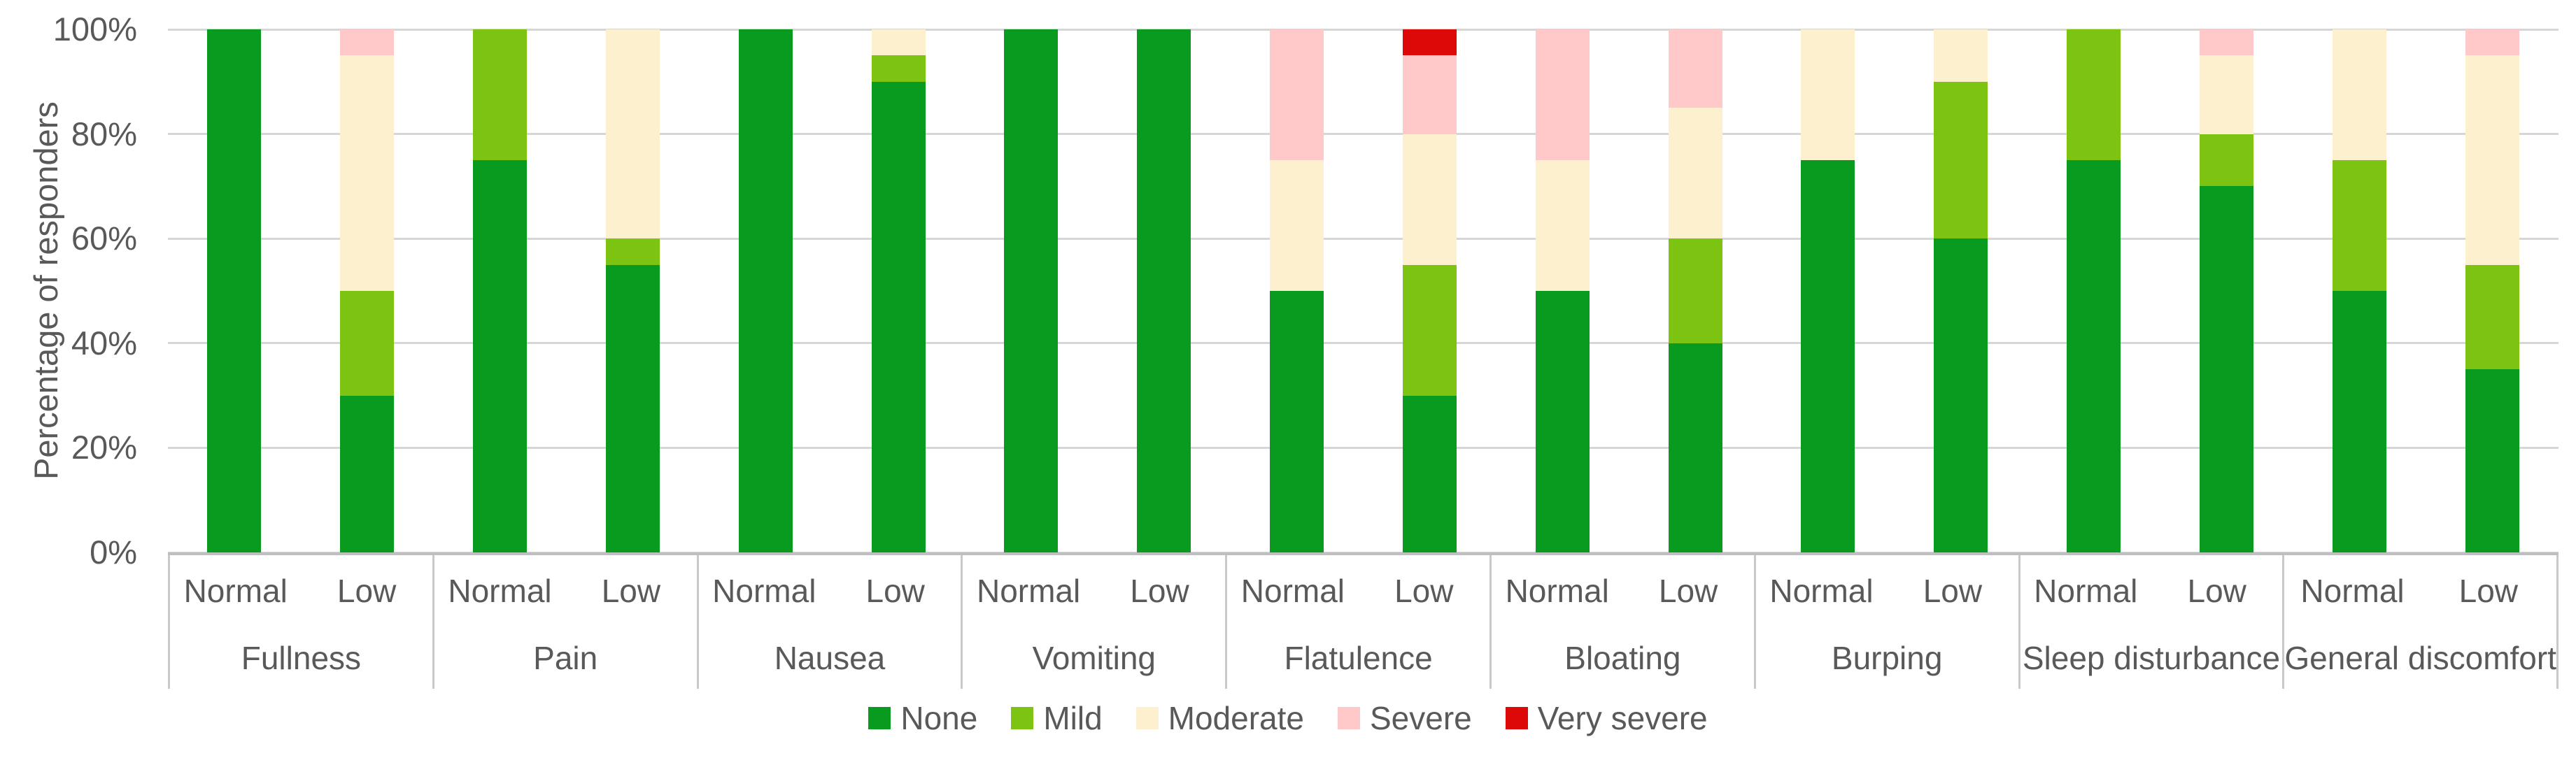  What do you see at coordinates (104, 133) in the screenshot?
I see `y-tick-label: 80%` at bounding box center [104, 133].